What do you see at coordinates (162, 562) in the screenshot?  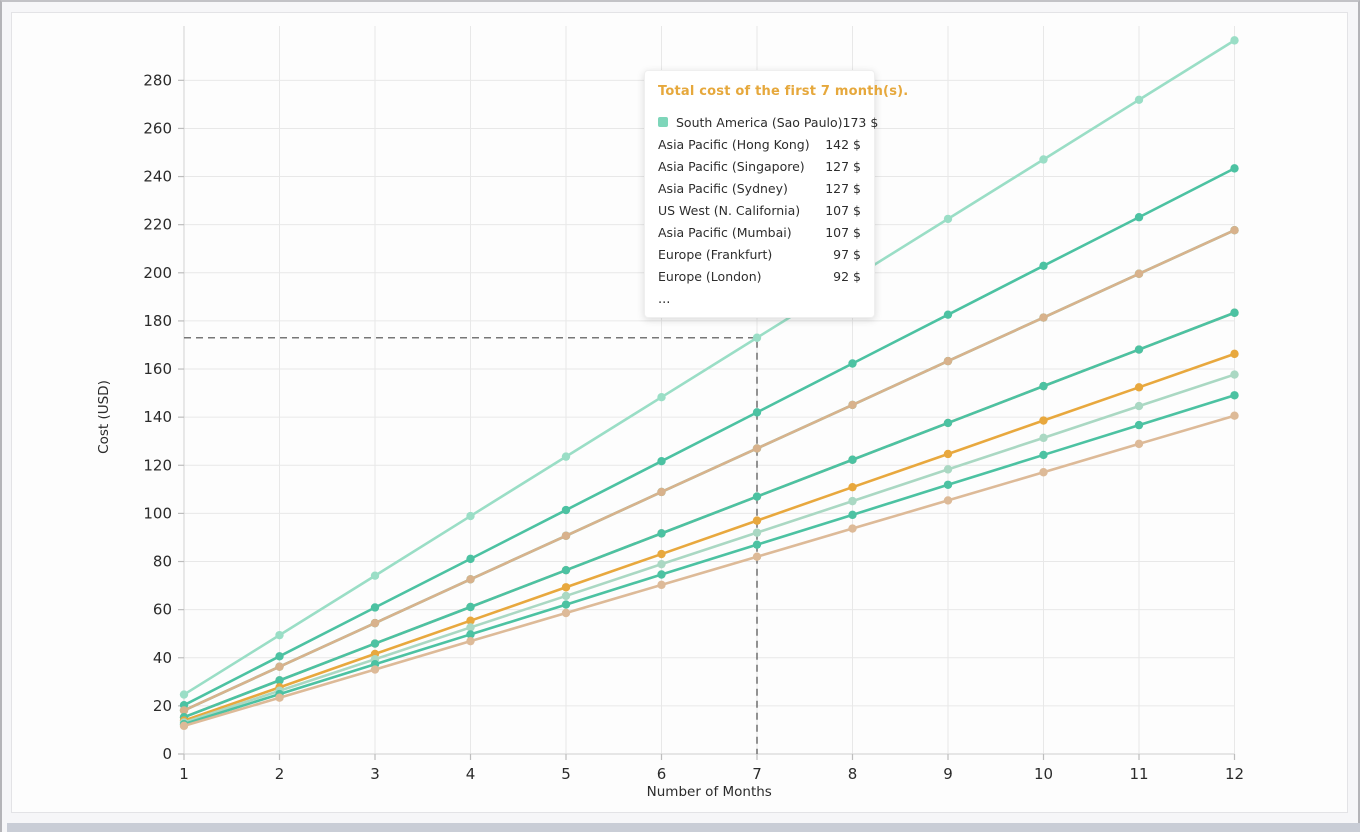 I see `y-tick-label: 80` at bounding box center [162, 562].